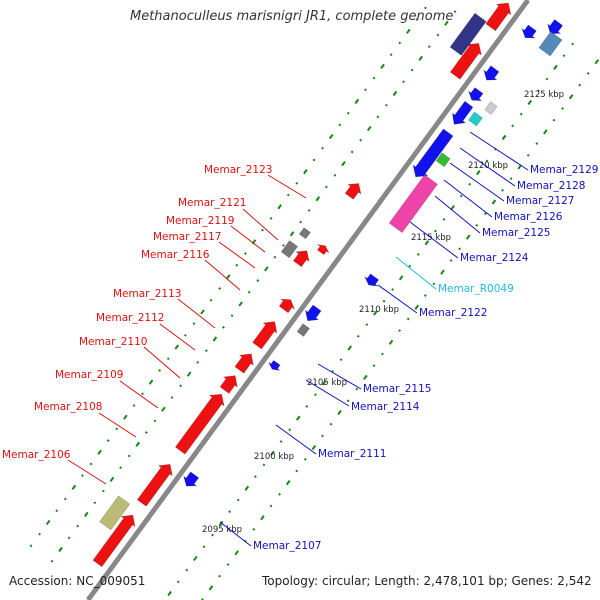 The width and height of the screenshot is (600, 600). What do you see at coordinates (175, 255) in the screenshot?
I see `gene-label-memar-2116: Memar_2116` at bounding box center [175, 255].